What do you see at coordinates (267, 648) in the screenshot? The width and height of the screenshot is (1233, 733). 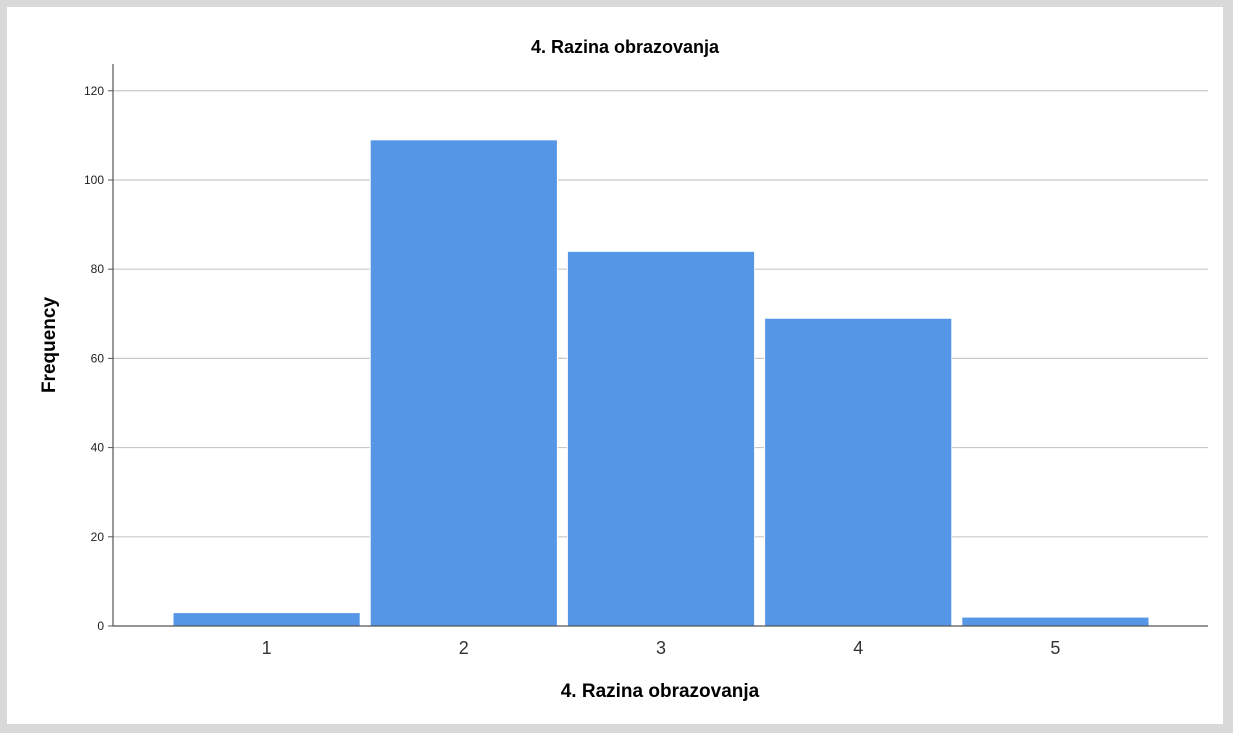 I see `x-tick-label: 1` at bounding box center [267, 648].